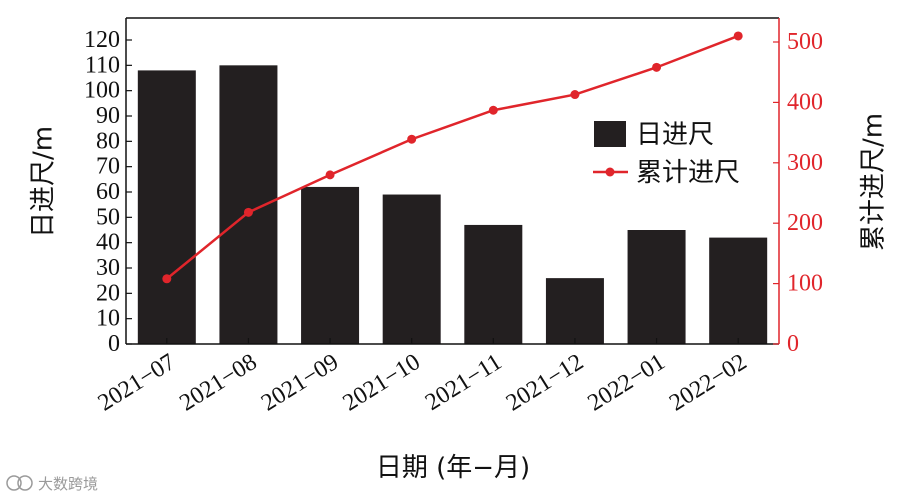 This screenshot has height=498, width=900. Describe the element at coordinates (218, 382) in the screenshot. I see `x-tick-label-1: 2021−08` at that location.